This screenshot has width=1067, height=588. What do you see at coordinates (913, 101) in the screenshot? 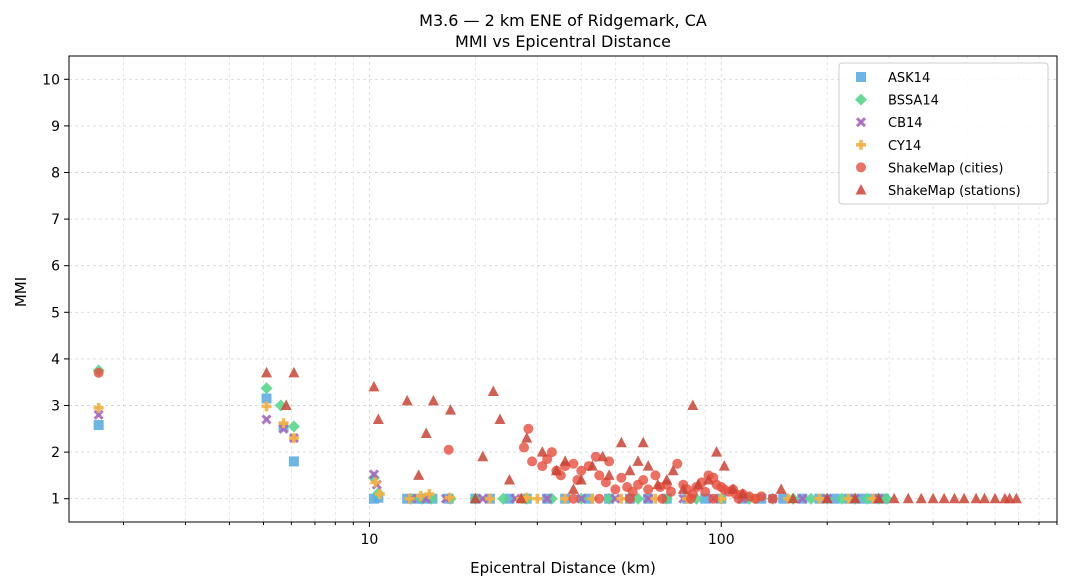
I see `legend-label: BSSA14` at bounding box center [913, 101].